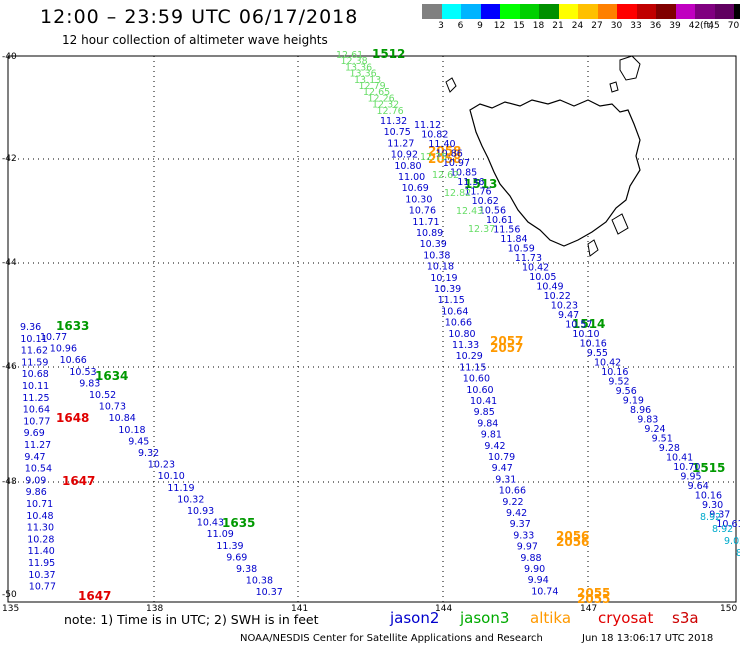 The width and height of the screenshot is (740, 650). I want to click on wave-height-value: 12.37, so click(481, 229).